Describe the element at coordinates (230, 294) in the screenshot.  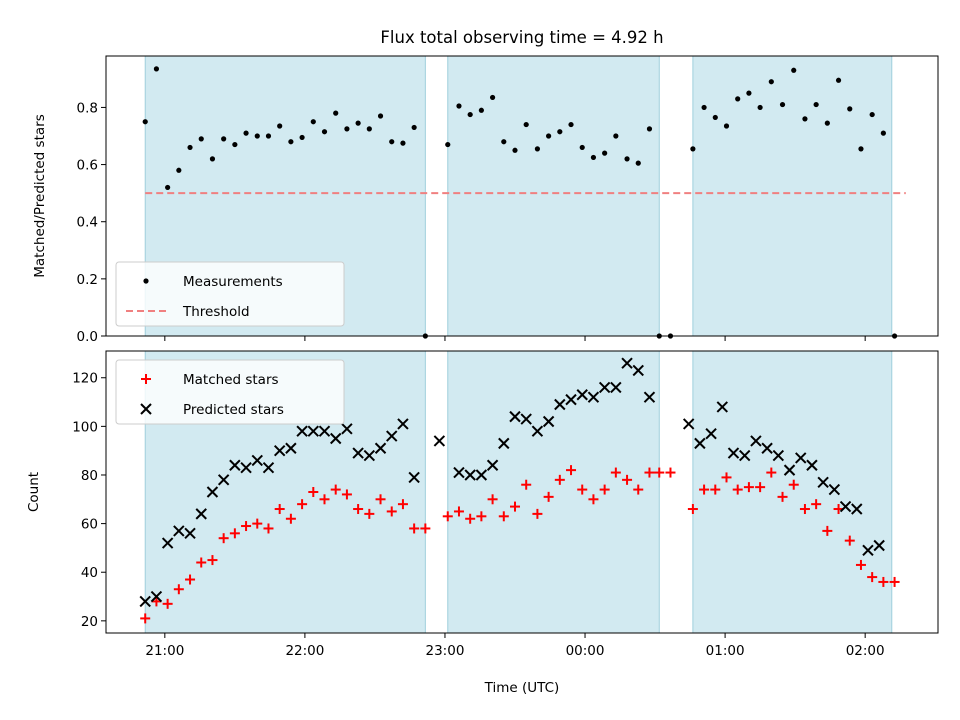
I see `legend-box` at that location.